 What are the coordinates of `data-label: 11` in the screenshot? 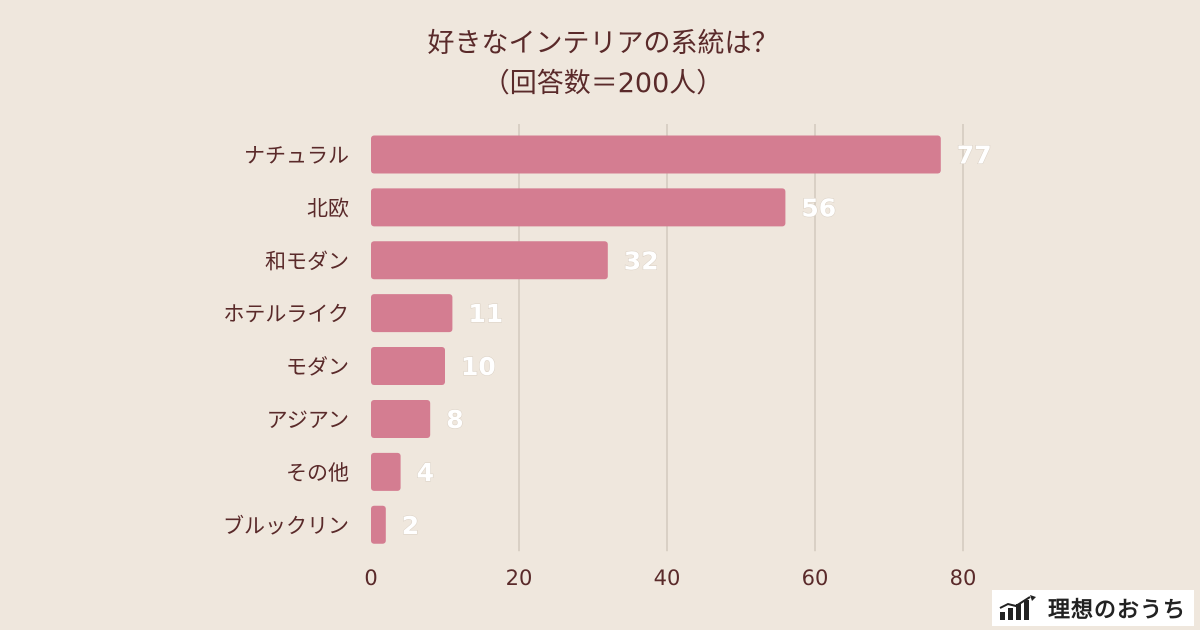 It's located at (485, 313).